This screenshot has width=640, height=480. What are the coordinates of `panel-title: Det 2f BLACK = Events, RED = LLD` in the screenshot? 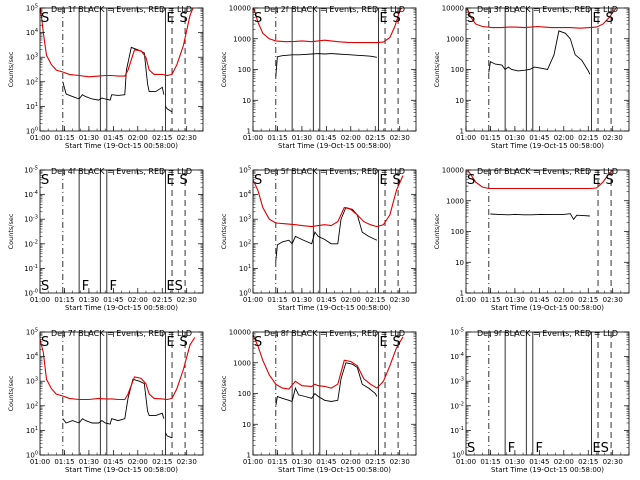 It's located at (334, 9).